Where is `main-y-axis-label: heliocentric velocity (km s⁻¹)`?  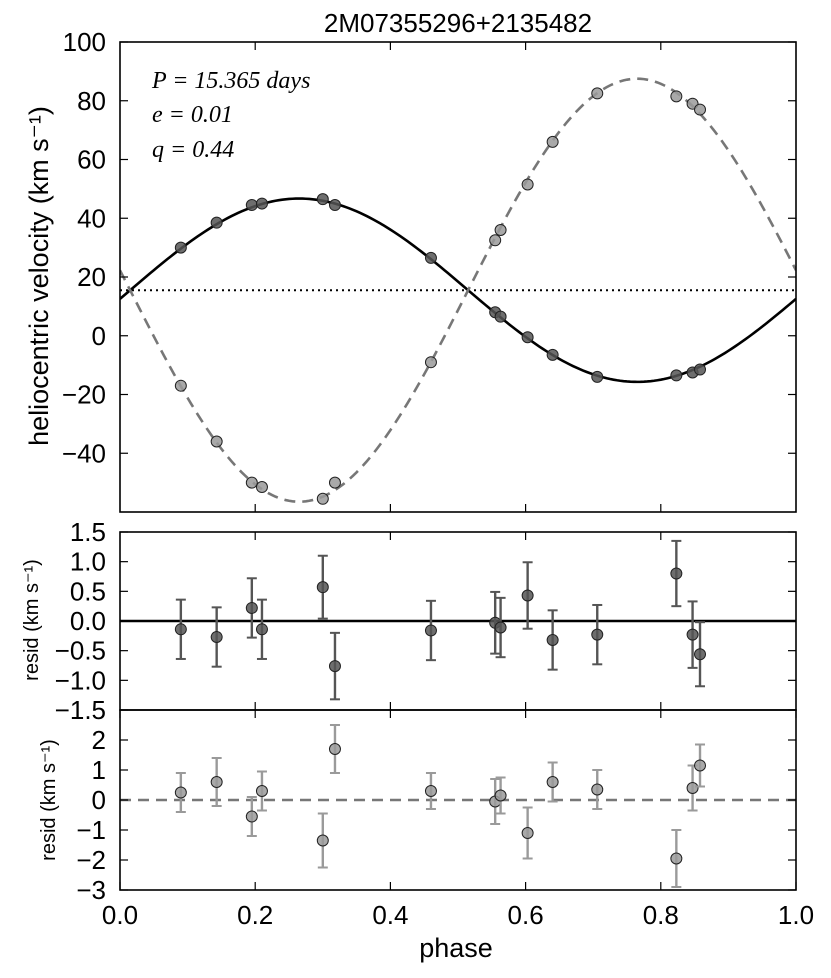 main-y-axis-label: heliocentric velocity (km s⁻¹) is located at coordinates (39, 276).